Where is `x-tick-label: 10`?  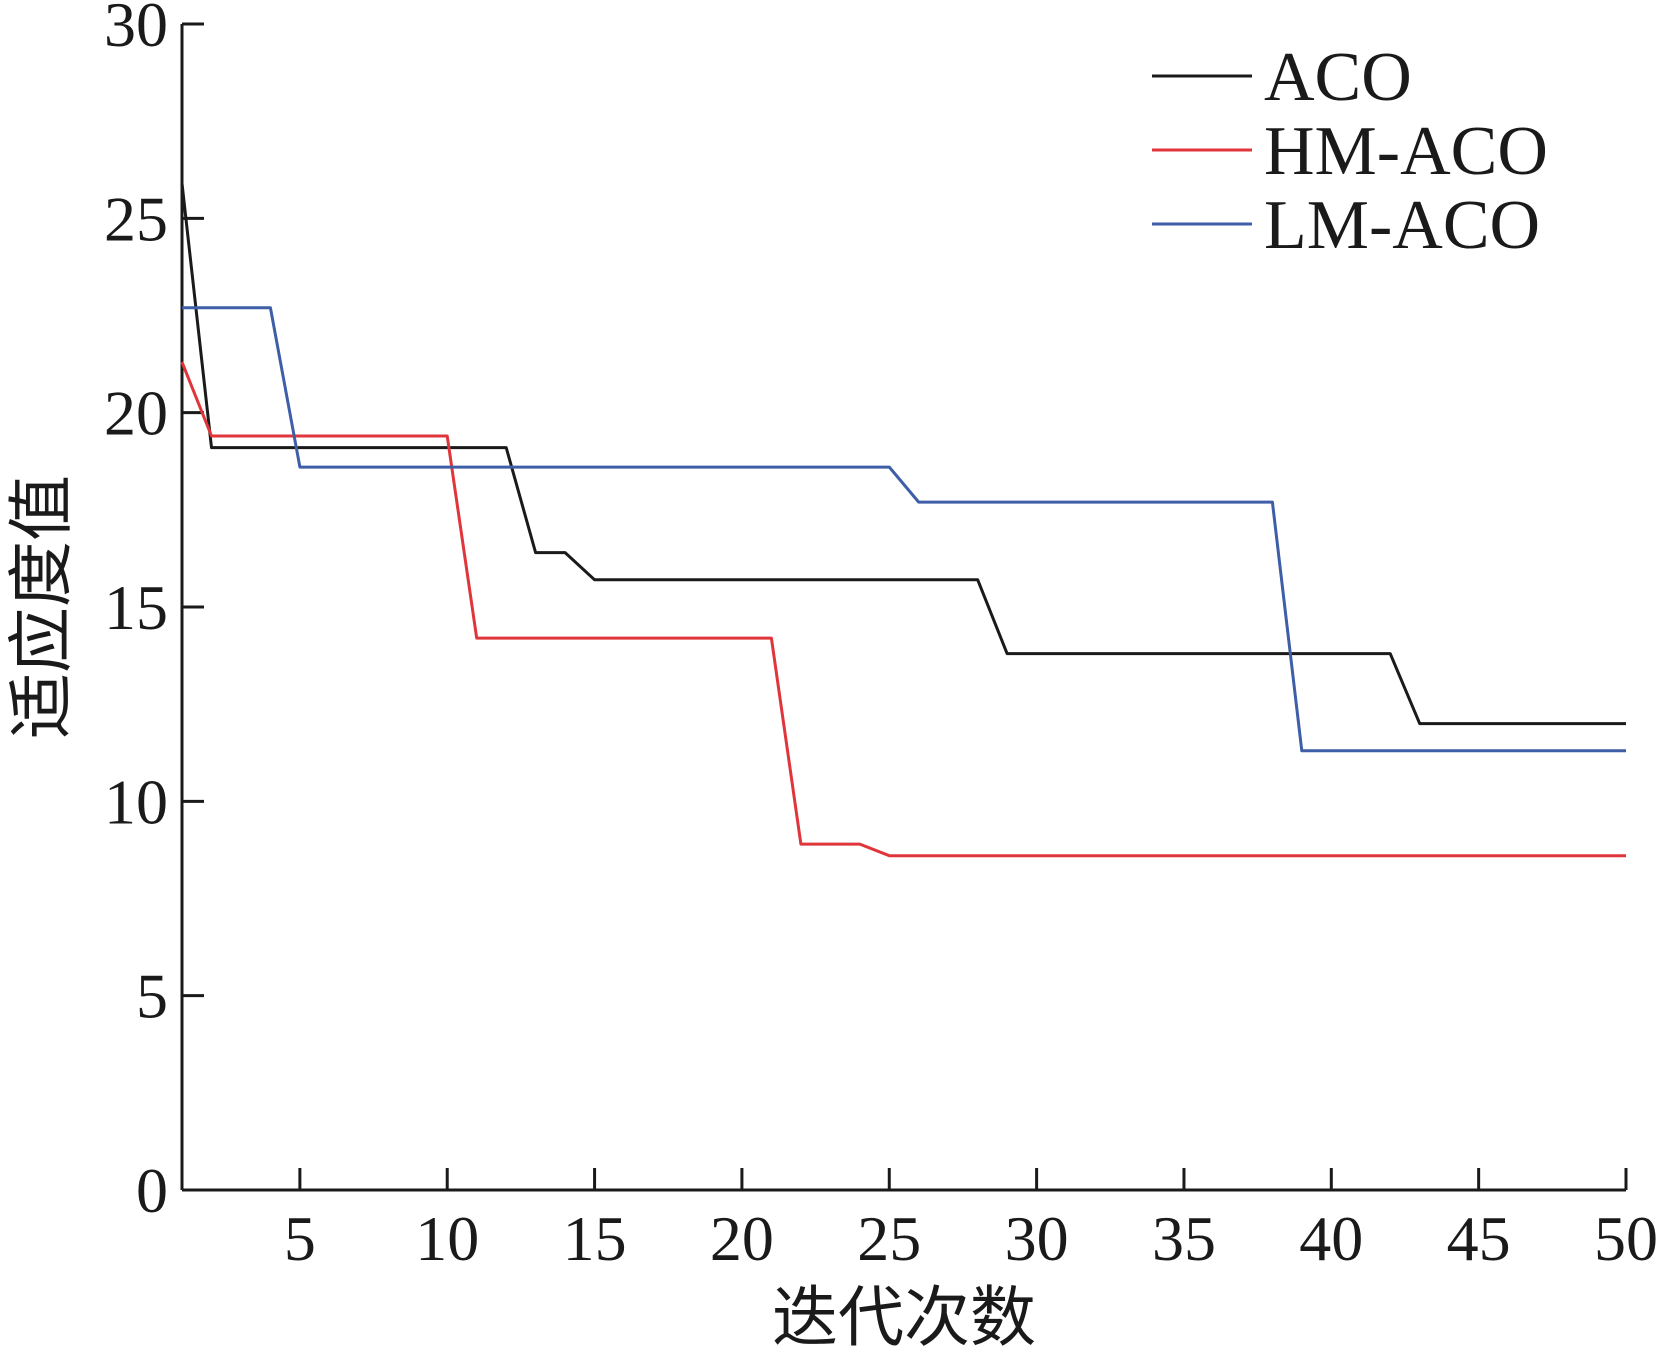 x-tick-label: 10 is located at coordinates (447, 1238).